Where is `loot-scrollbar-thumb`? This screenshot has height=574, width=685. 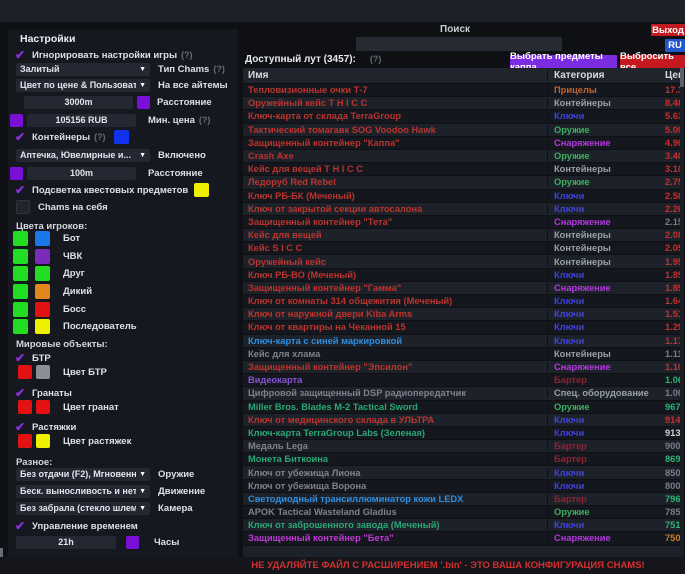
loot-scrollbar-thumb is located at coordinates (682, 77).